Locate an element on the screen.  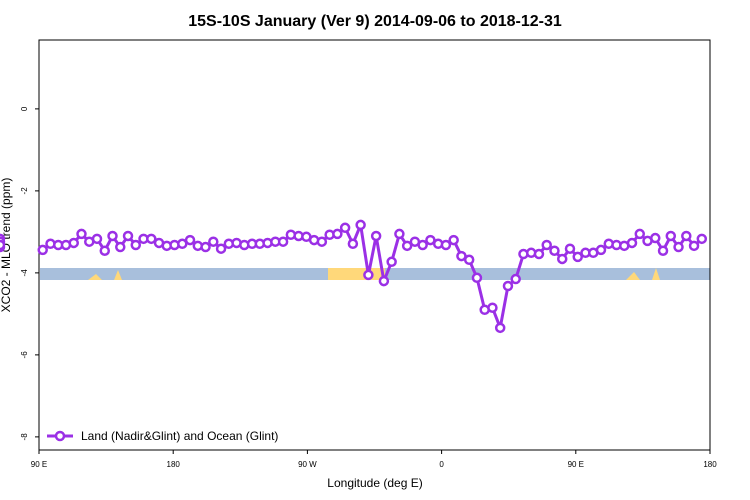
y-tick-label: -6 is located at coordinates (24, 355).